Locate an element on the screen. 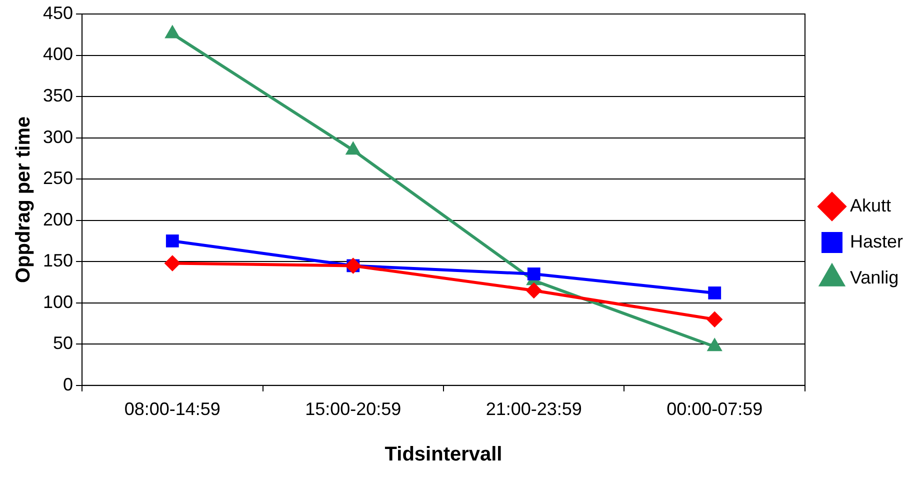 Image resolution: width=917 pixels, height=479 pixels. x-tick-label: 15:00-20:59 is located at coordinates (353, 409).